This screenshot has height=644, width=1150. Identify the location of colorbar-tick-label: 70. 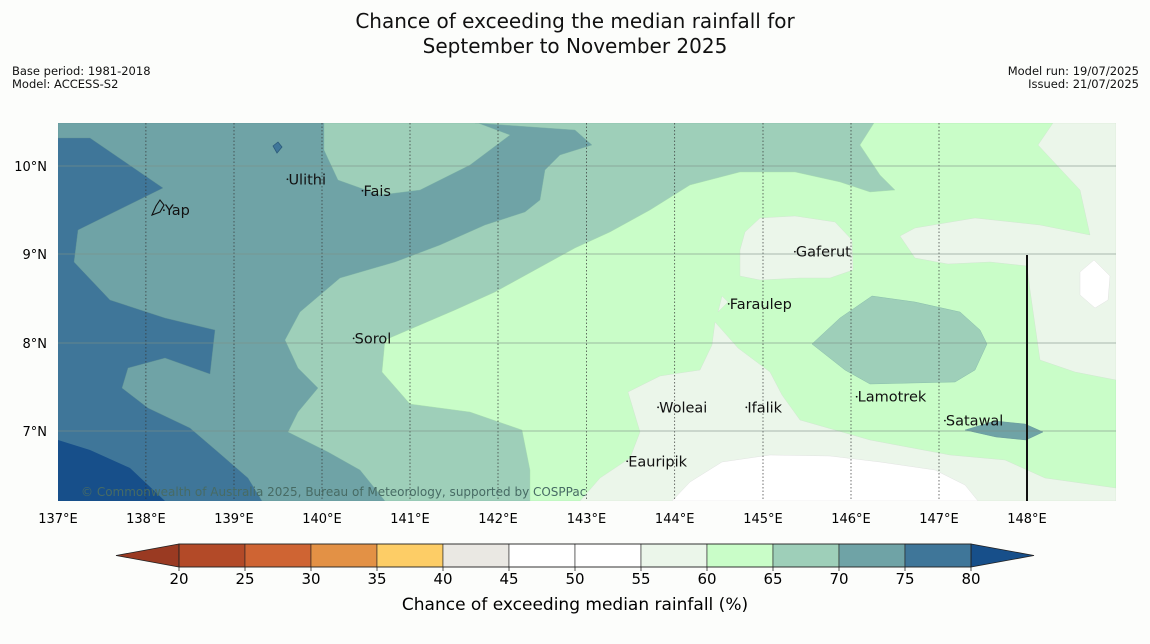
(838, 579).